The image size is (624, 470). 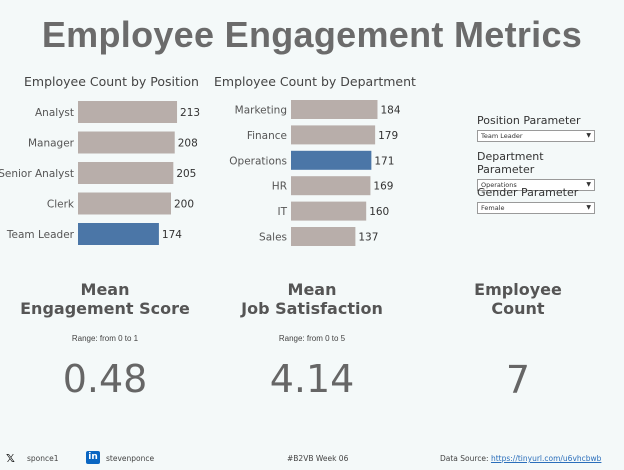 I want to click on category-label: Senior Analyst, so click(x=37, y=174).